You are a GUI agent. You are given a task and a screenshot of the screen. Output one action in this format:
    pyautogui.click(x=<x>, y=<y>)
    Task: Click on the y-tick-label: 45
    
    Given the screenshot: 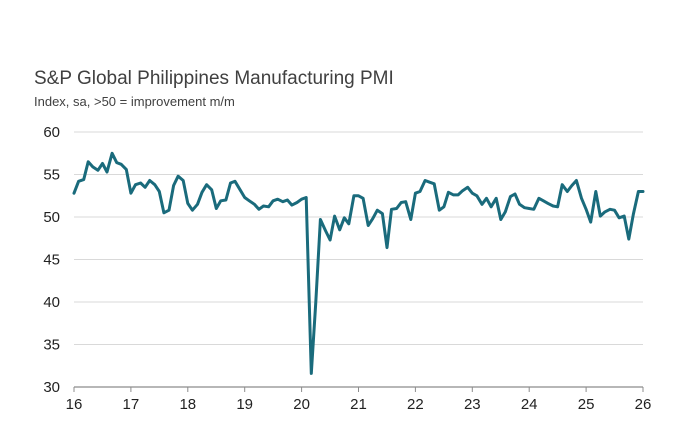 What is the action you would take?
    pyautogui.click(x=51, y=260)
    